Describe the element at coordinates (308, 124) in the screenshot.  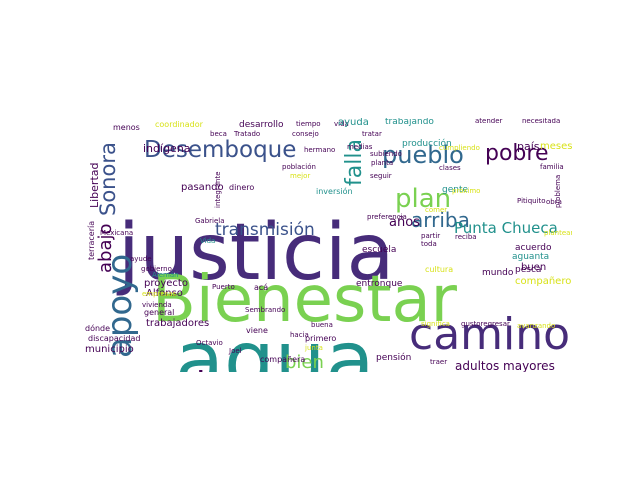
I see `cloud-word: tiempo` at that location.